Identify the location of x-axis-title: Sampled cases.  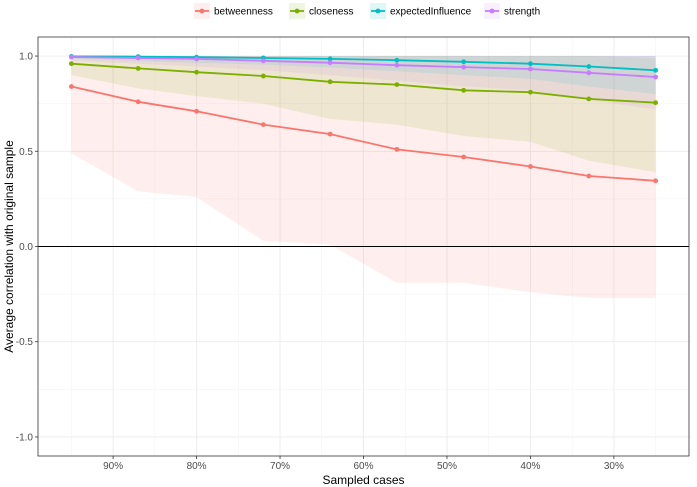
(363, 480).